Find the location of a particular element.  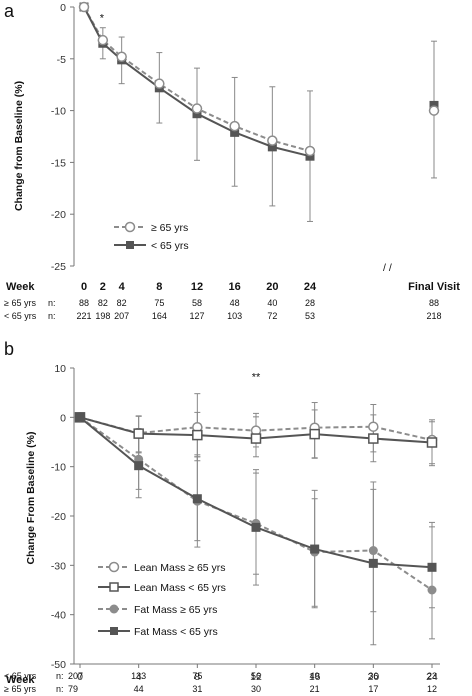

panel-b-n-cell: 207 is located at coordinates (75, 676).